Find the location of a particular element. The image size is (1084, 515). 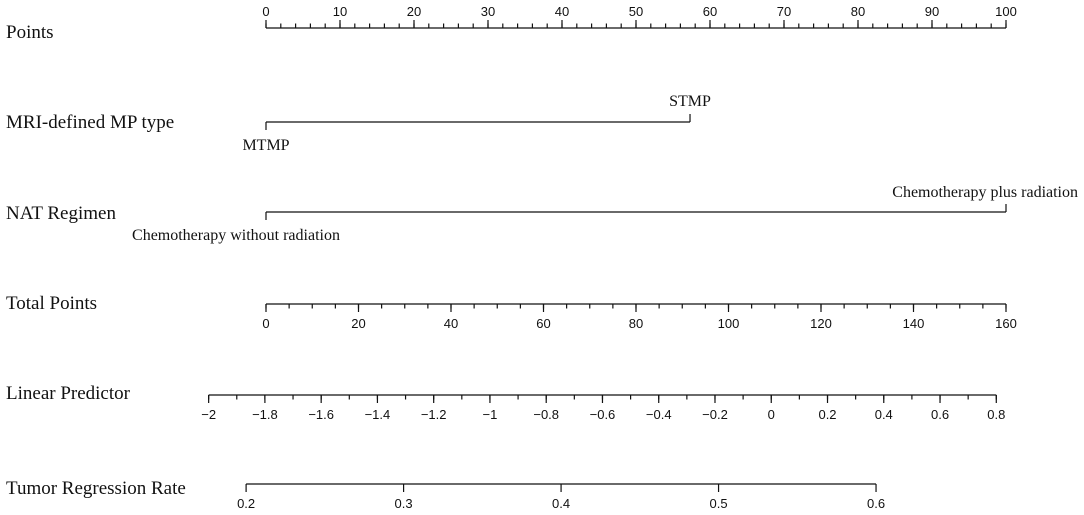

points-tick-label: 80 is located at coordinates (858, 11).